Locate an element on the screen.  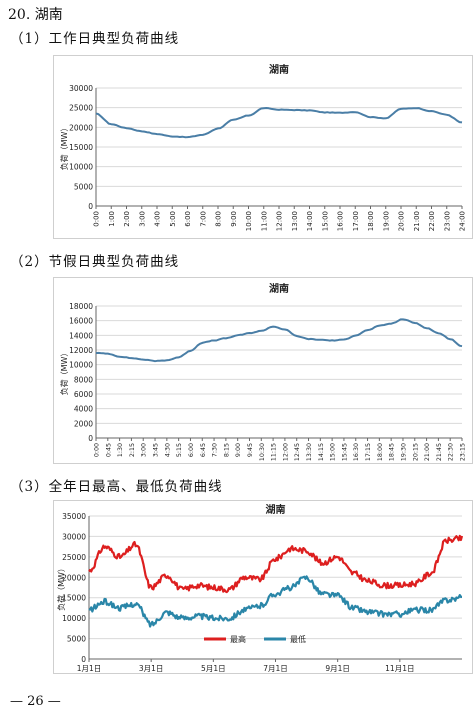
x-tick-label: 22:00 is located at coordinates (432, 221).